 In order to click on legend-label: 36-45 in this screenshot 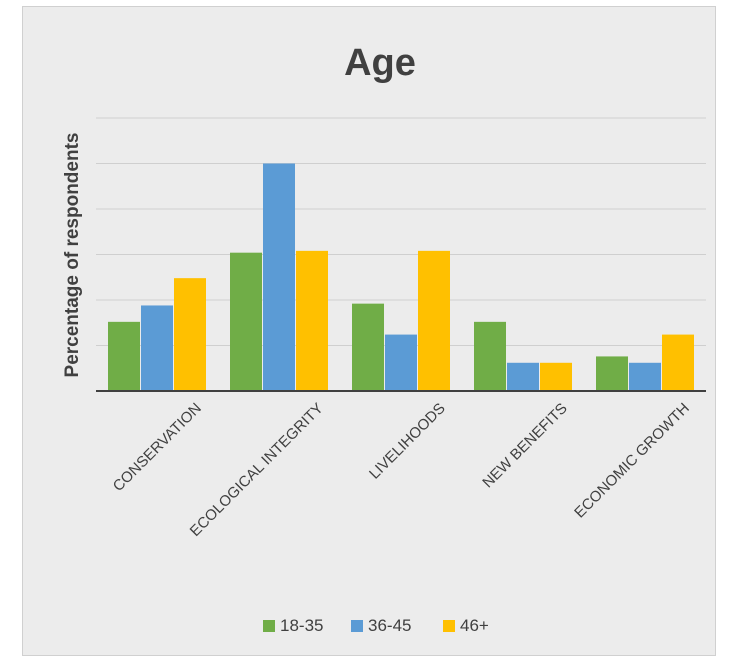, I will do `click(389, 625)`.